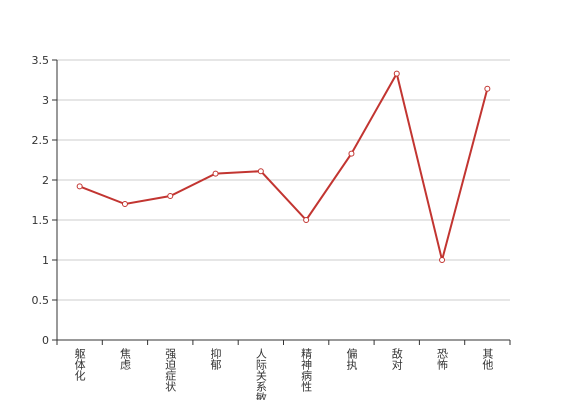 This screenshot has height=400, width=567. I want to click on y-tick-label: 0.5, so click(41, 300).